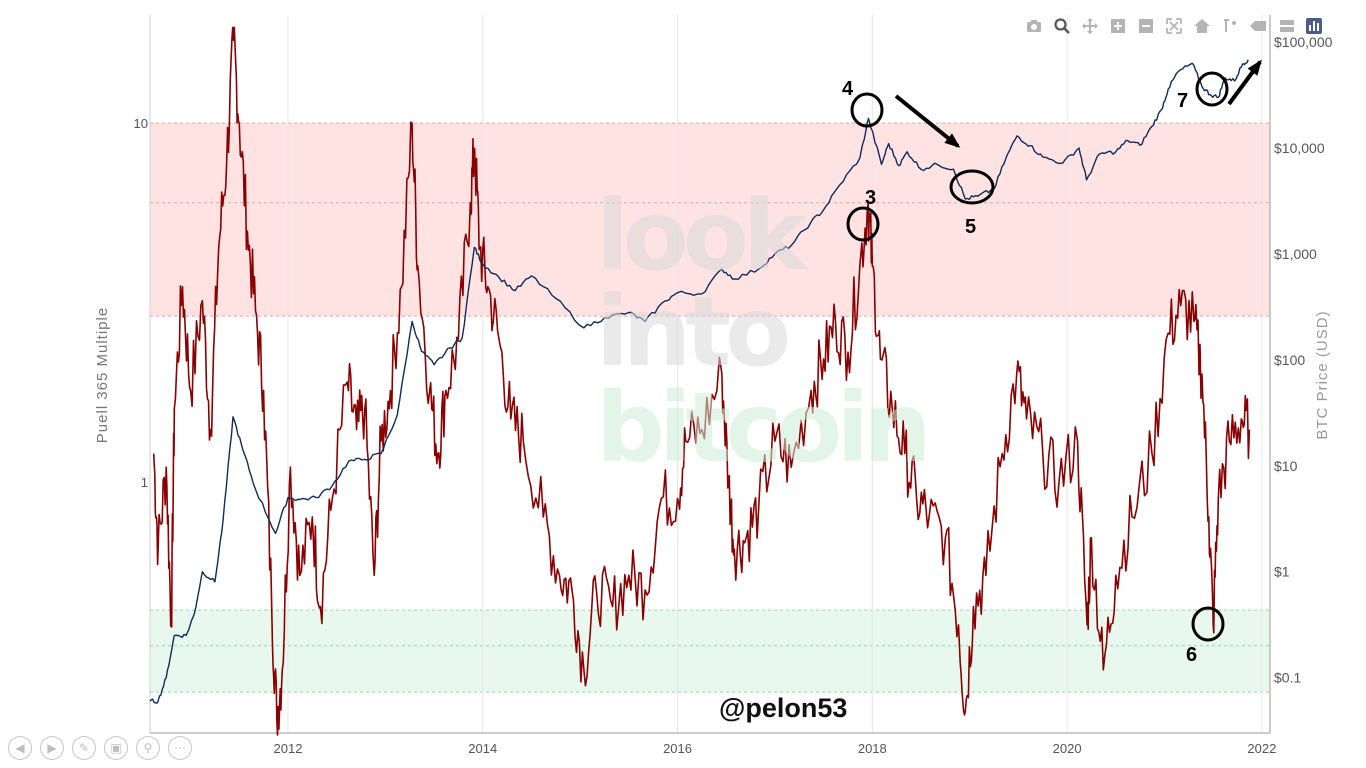 Image resolution: width=1366 pixels, height=768 pixels. Describe the element at coordinates (677, 748) in the screenshot. I see `x-tick-label: 2016` at that location.